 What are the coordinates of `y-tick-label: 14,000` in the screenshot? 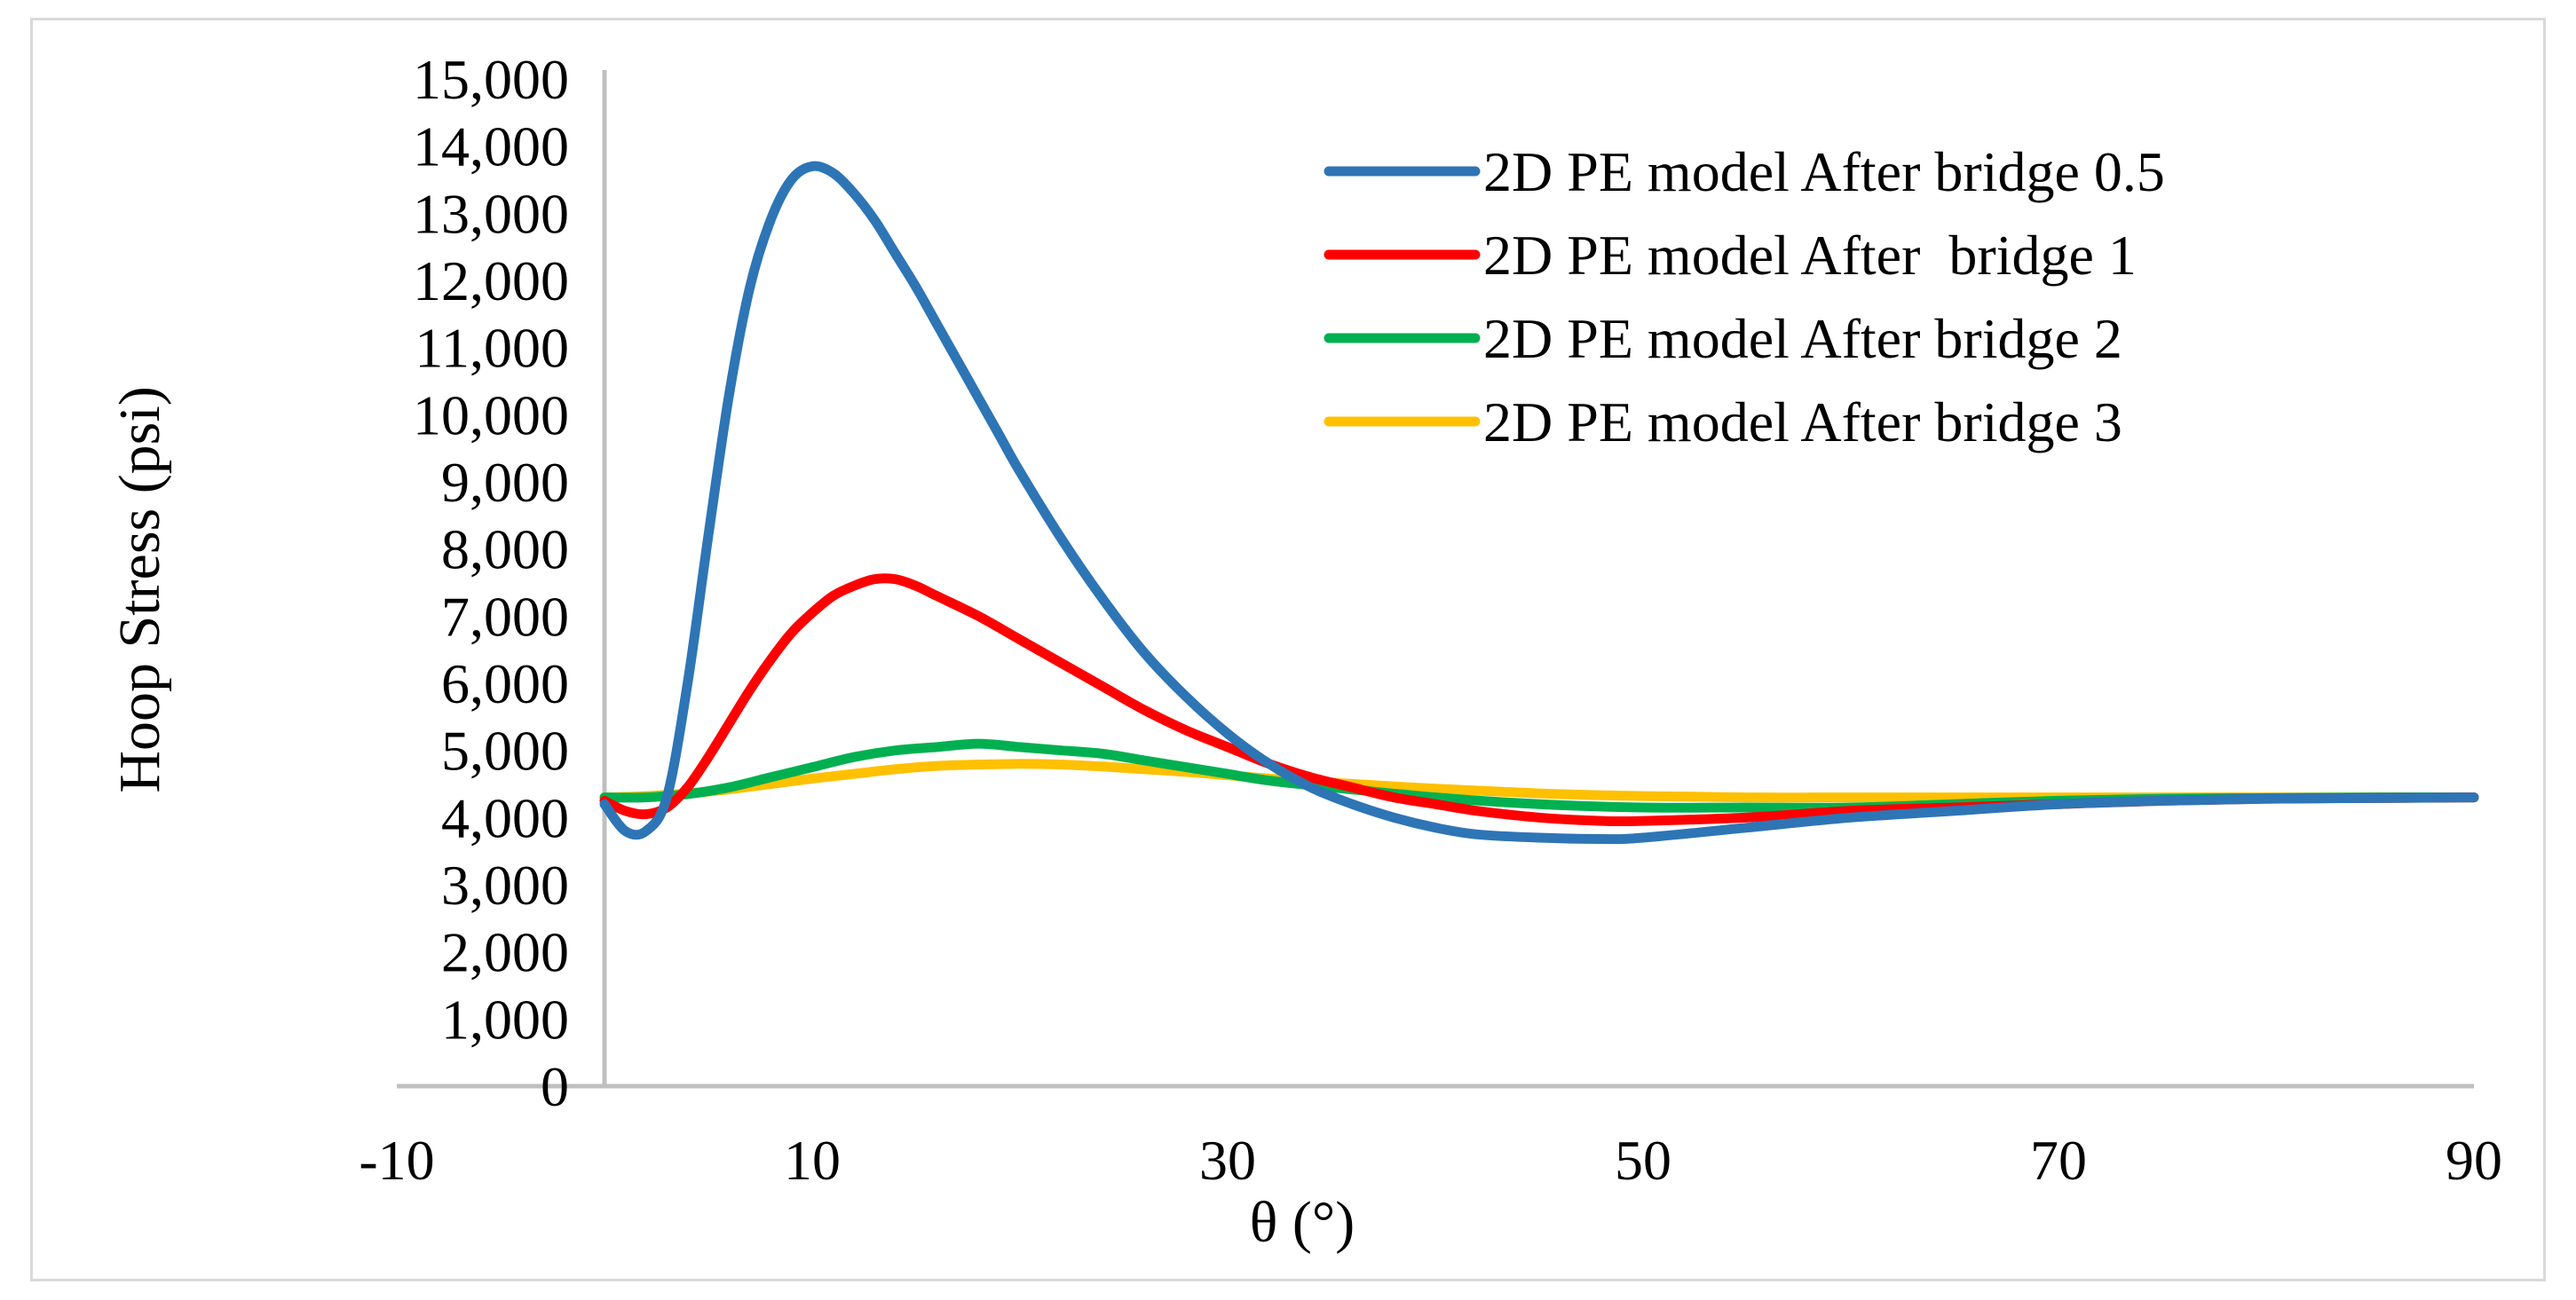 It's located at (491, 146).